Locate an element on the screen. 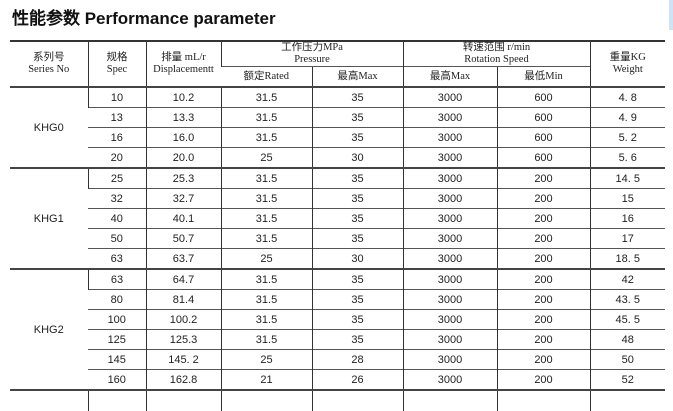 The width and height of the screenshot is (673, 411). header-pressure-rated: 额定Rated is located at coordinates (266, 76).